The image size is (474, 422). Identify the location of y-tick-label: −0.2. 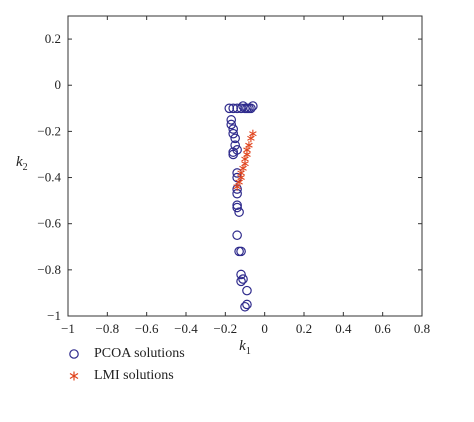
(49, 130).